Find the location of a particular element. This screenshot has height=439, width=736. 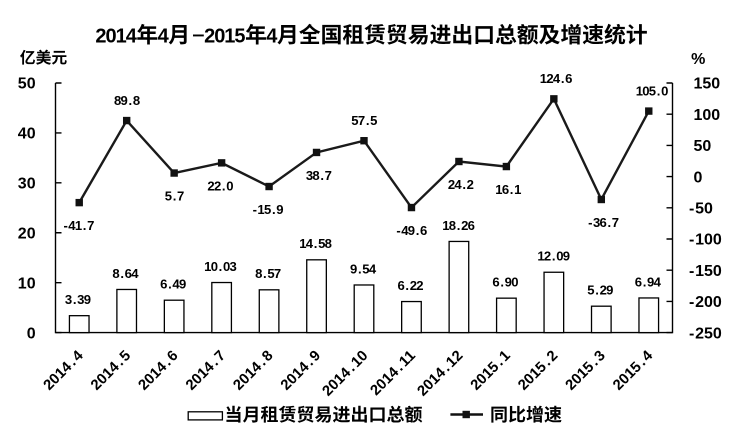

svg-text: 24.2 is located at coordinates (461, 184).